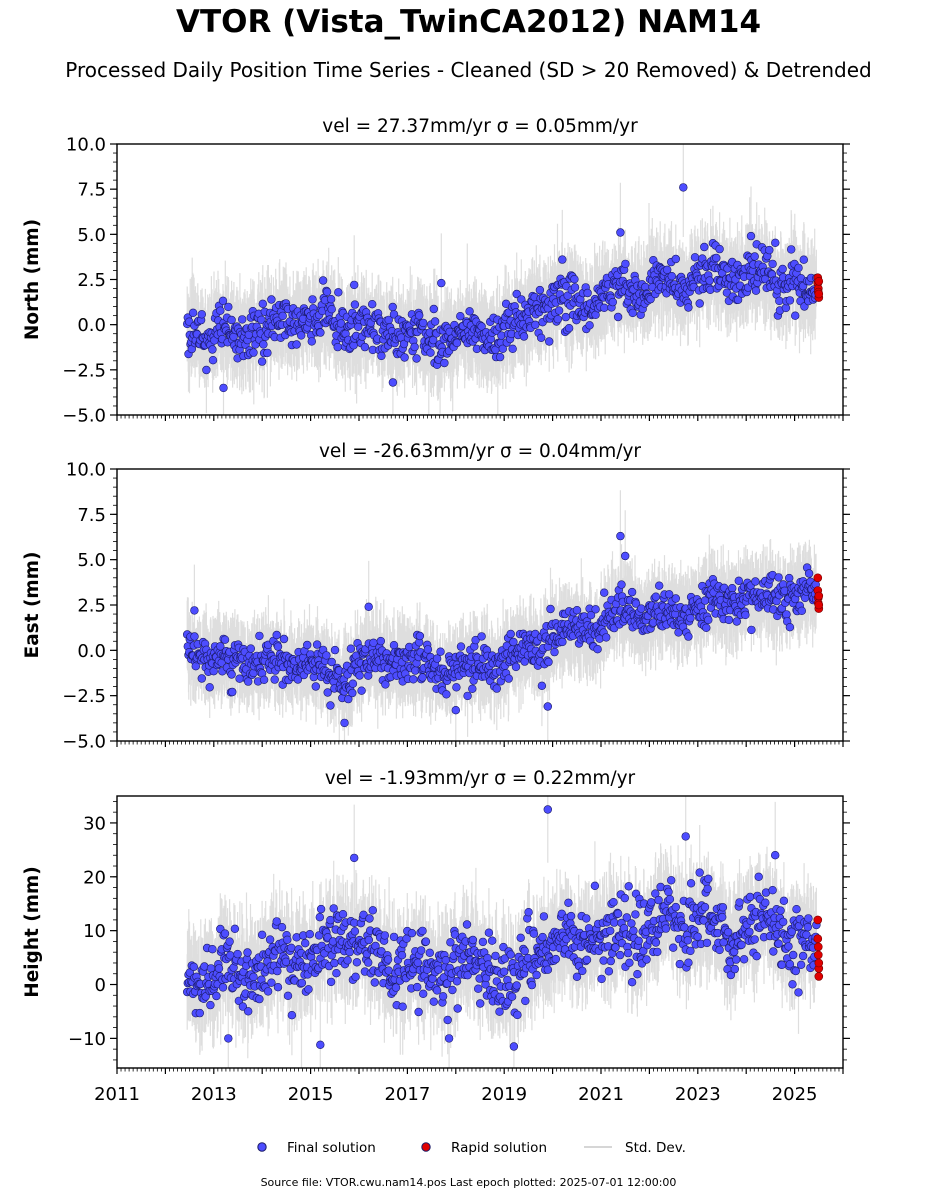 Image resolution: width=937 pixels, height=1200 pixels. Describe the element at coordinates (795, 1094) in the screenshot. I see `x-tick-label: 2025` at that location.